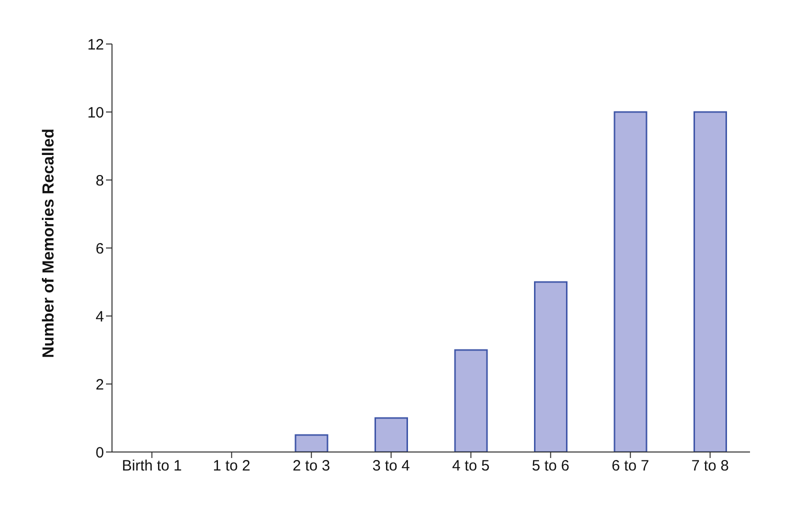 This screenshot has width=790, height=510. Describe the element at coordinates (100, 249) in the screenshot. I see `y-tick-label: 6` at that location.